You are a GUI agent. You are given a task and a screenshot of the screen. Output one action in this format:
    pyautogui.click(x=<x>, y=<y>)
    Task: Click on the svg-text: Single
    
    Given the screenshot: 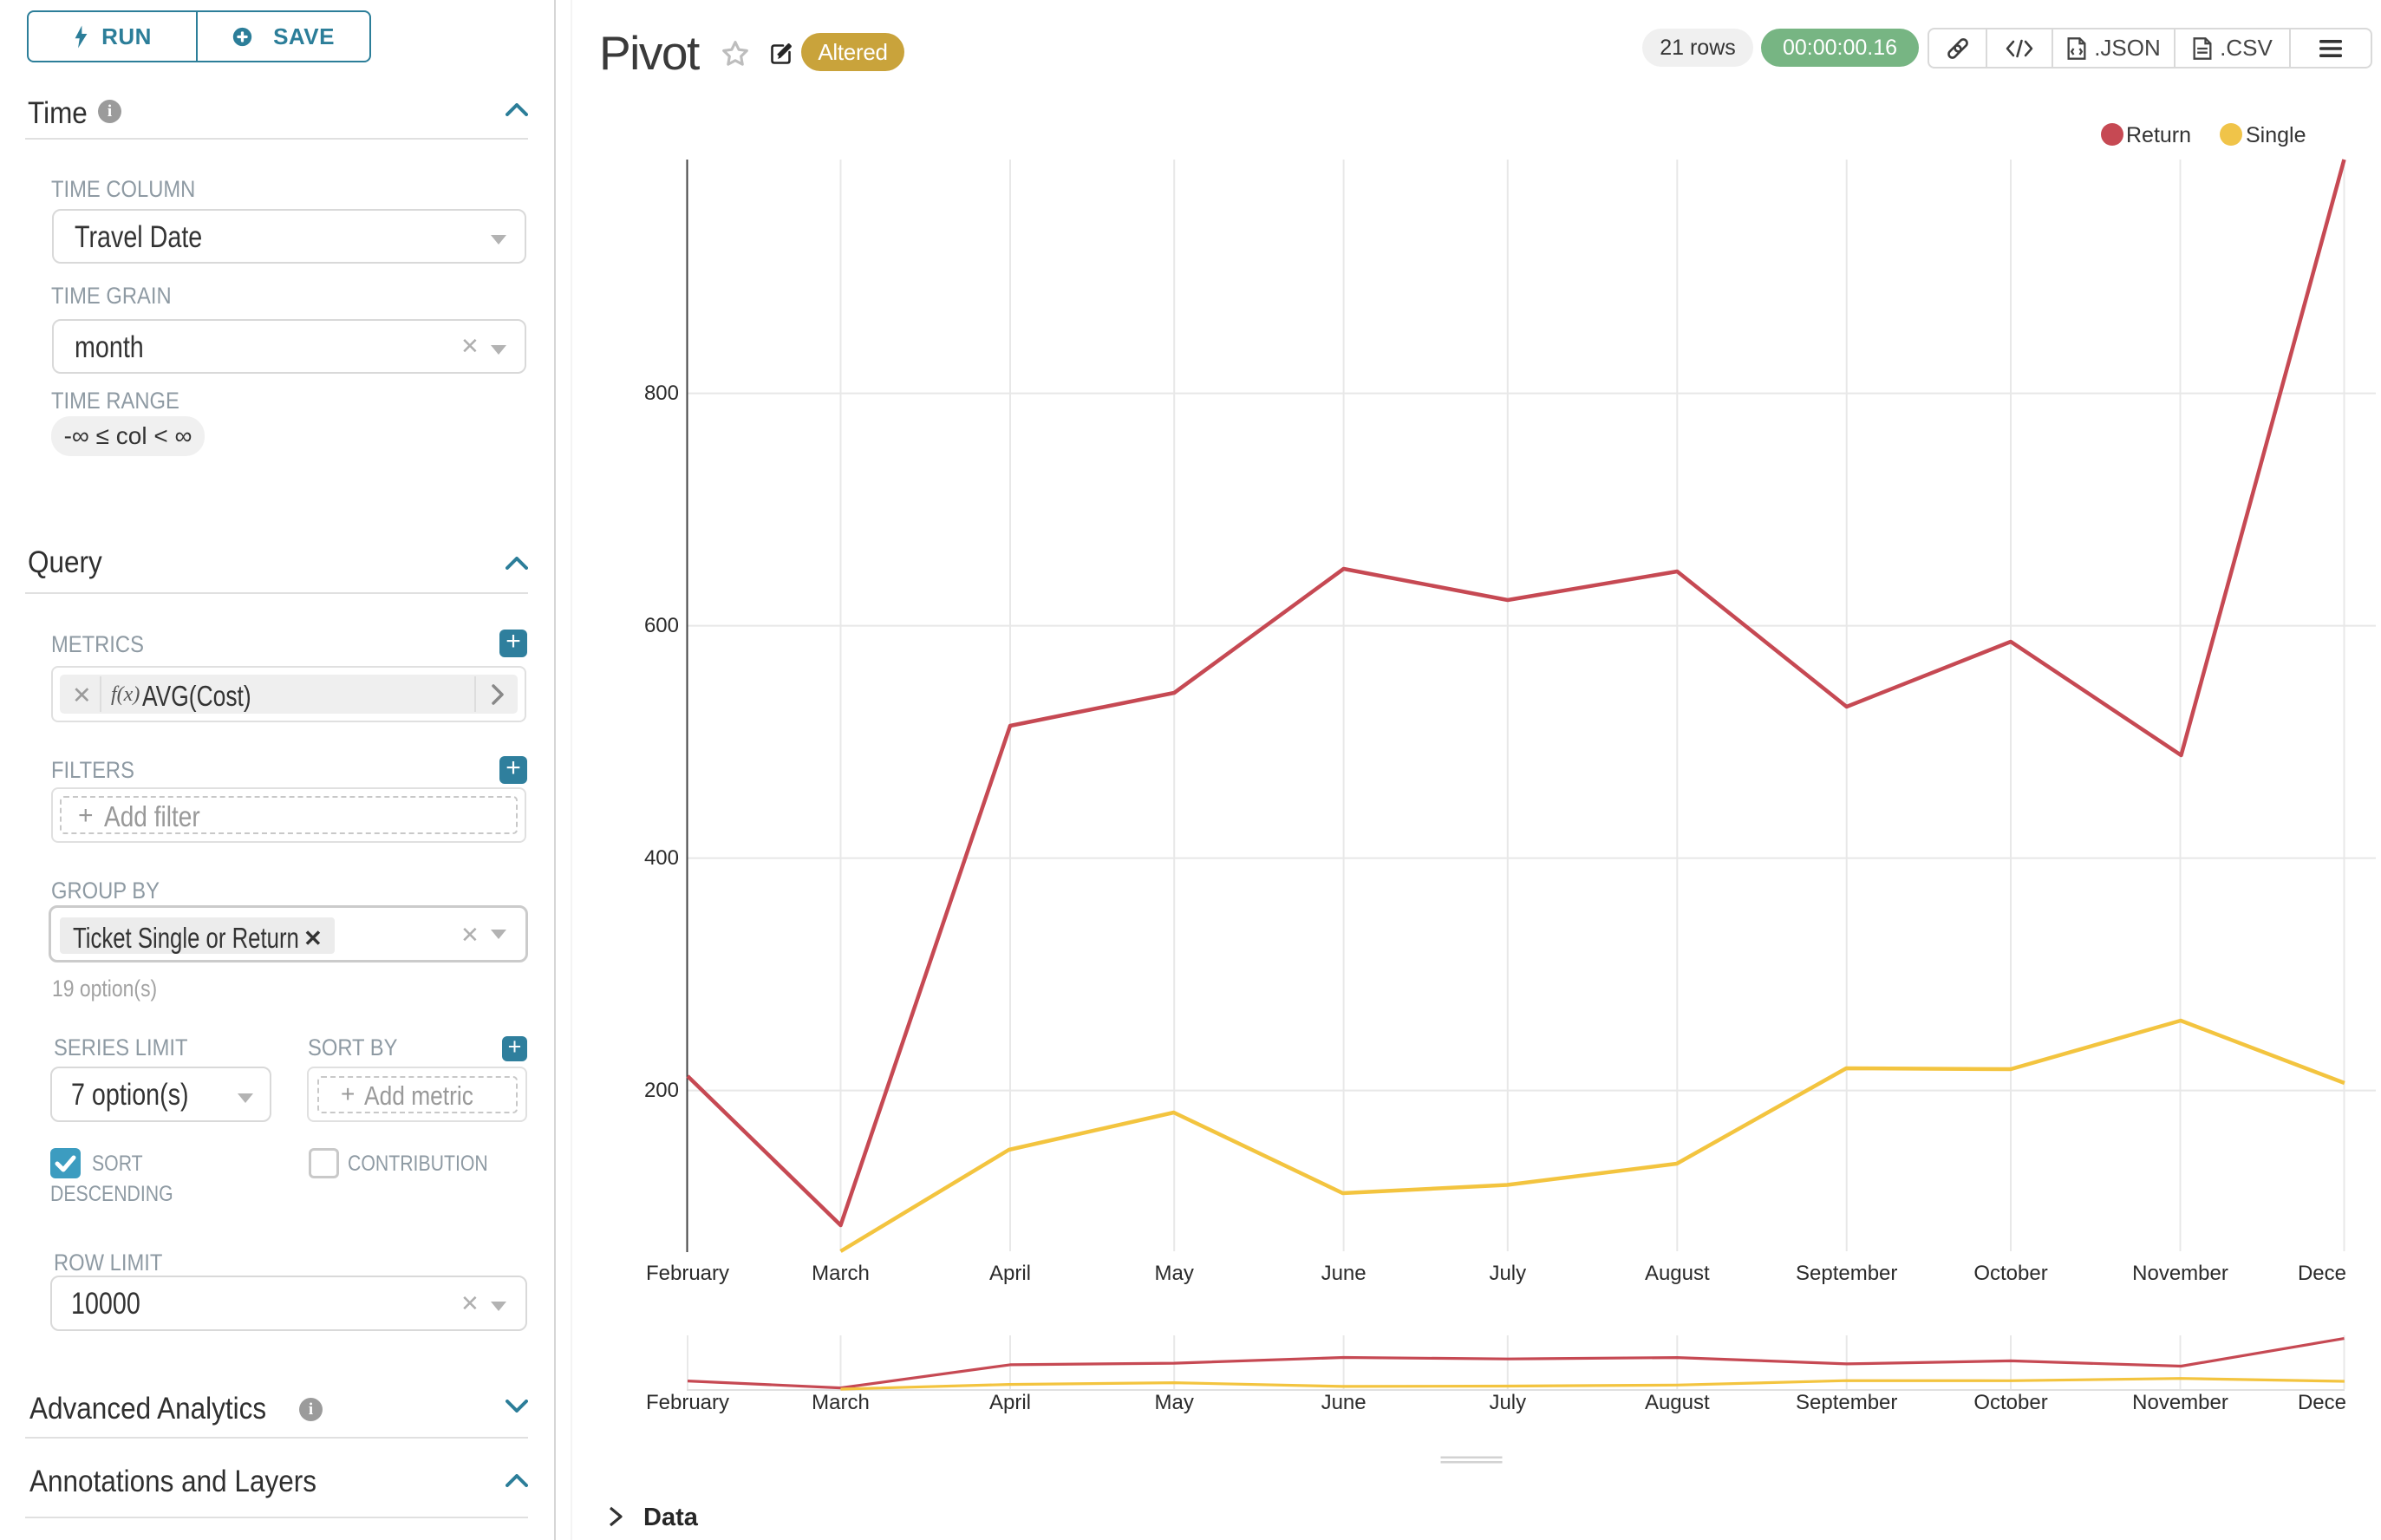 What is the action you would take?
    pyautogui.click(x=2276, y=135)
    